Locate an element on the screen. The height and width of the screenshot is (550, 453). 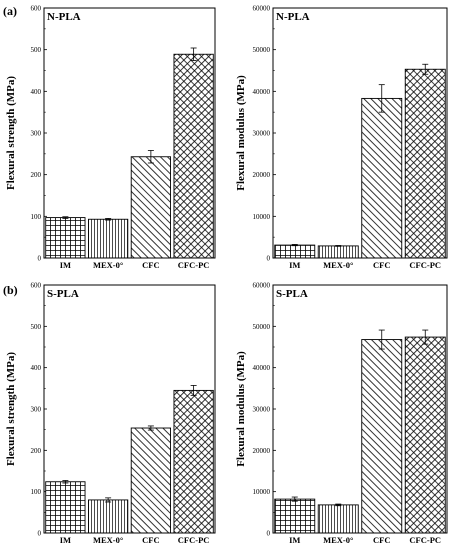
row-label-b: (b) is located at coordinates (10, 290).